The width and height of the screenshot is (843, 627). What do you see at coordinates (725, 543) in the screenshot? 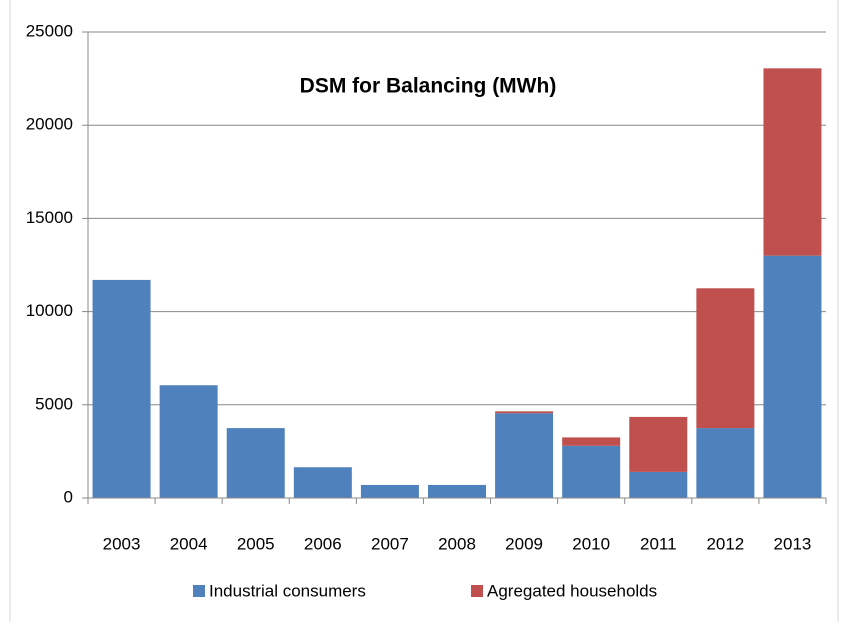
I see `x-tick-label: 2012` at bounding box center [725, 543].